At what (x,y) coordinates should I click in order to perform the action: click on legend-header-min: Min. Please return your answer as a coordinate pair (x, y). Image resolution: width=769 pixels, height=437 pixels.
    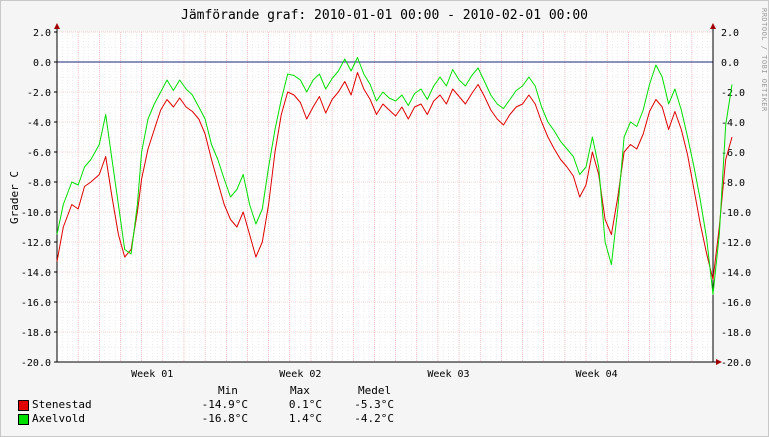
    Looking at the image, I should click on (228, 390).